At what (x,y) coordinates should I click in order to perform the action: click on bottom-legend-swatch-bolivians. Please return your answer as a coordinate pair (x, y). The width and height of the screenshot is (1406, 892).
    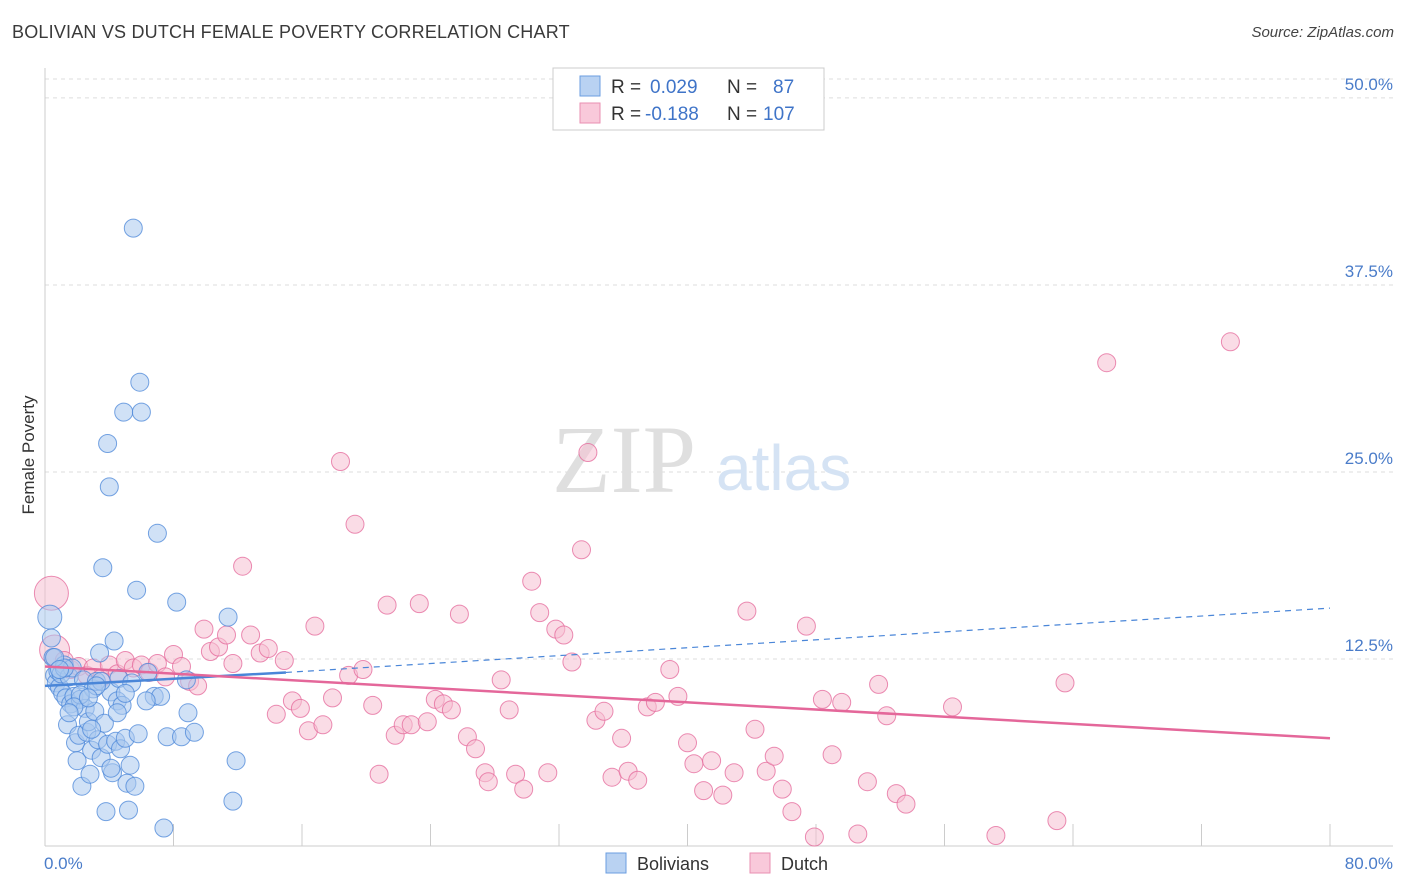
    Looking at the image, I should click on (616, 863).